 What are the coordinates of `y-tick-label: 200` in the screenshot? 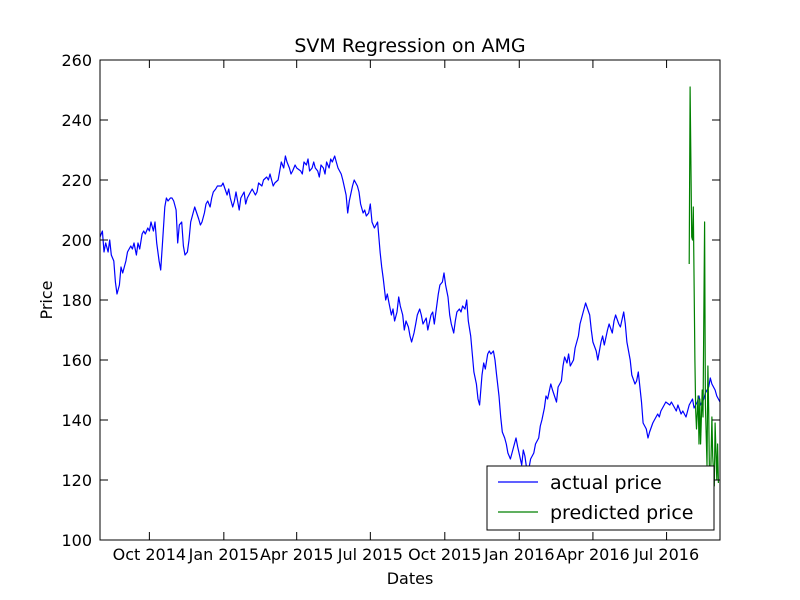 It's located at (76, 240).